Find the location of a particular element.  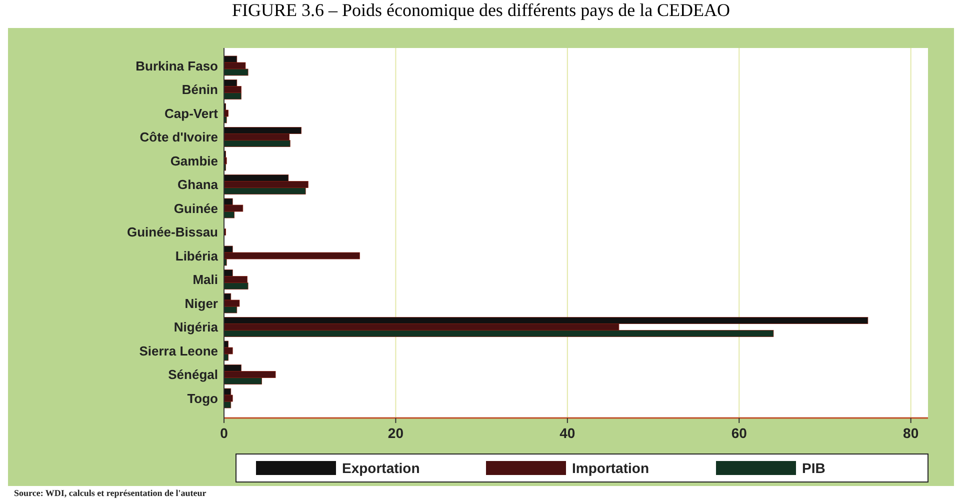

y-tick-label: Côte d'Ivoire is located at coordinates (179, 137).